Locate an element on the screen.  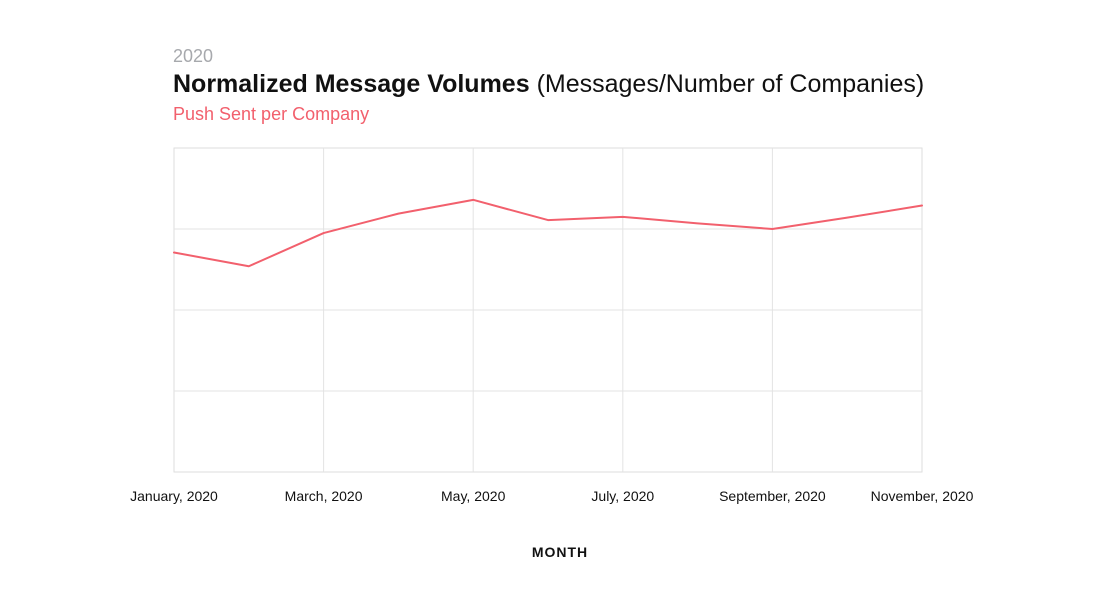
chart-title-units: (Messages/Number of Companies) is located at coordinates (730, 84).